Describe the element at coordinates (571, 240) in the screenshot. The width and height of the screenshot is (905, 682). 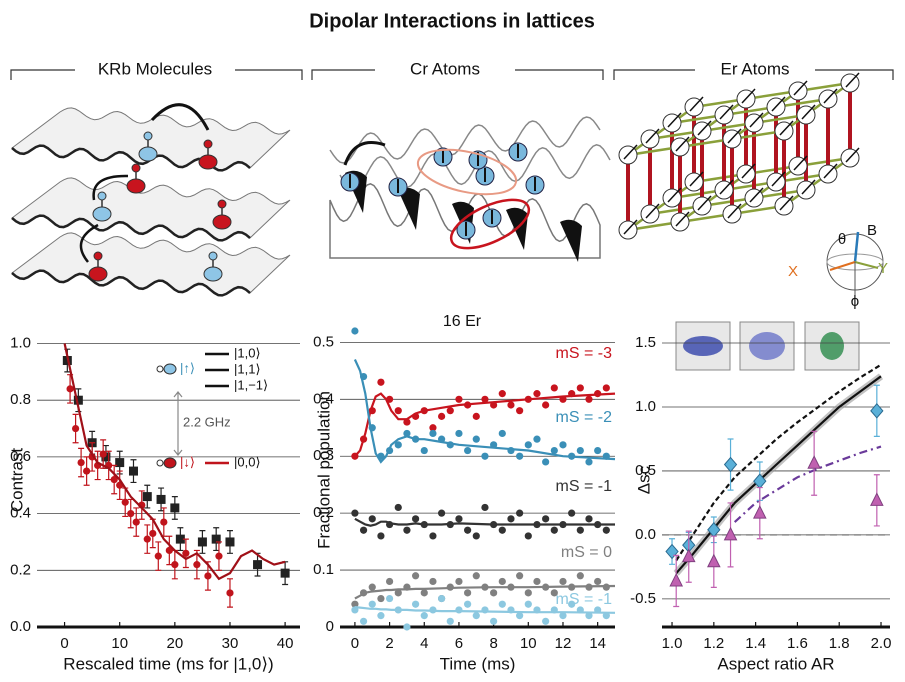
I see `lattice-well` at that location.